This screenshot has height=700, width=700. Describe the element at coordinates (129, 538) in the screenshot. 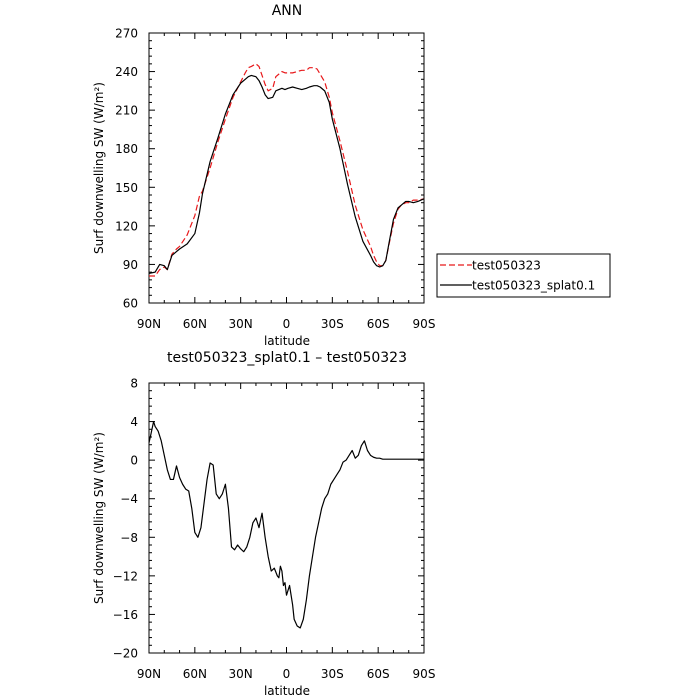

I see `bottom-y-tick-label: −8` at that location.